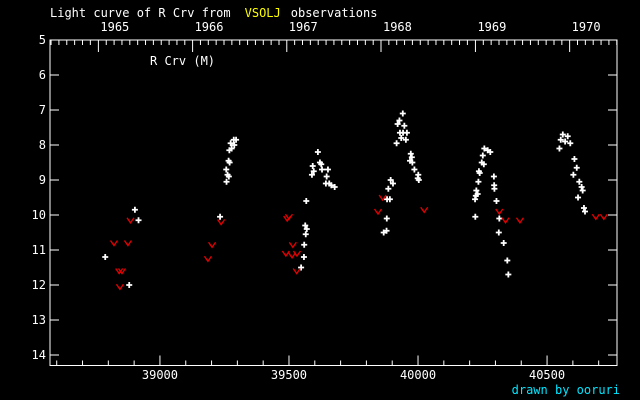 This screenshot has height=400, width=640. What do you see at coordinates (42, 145) in the screenshot?
I see `y-axis-tick-label: 8` at bounding box center [42, 145].